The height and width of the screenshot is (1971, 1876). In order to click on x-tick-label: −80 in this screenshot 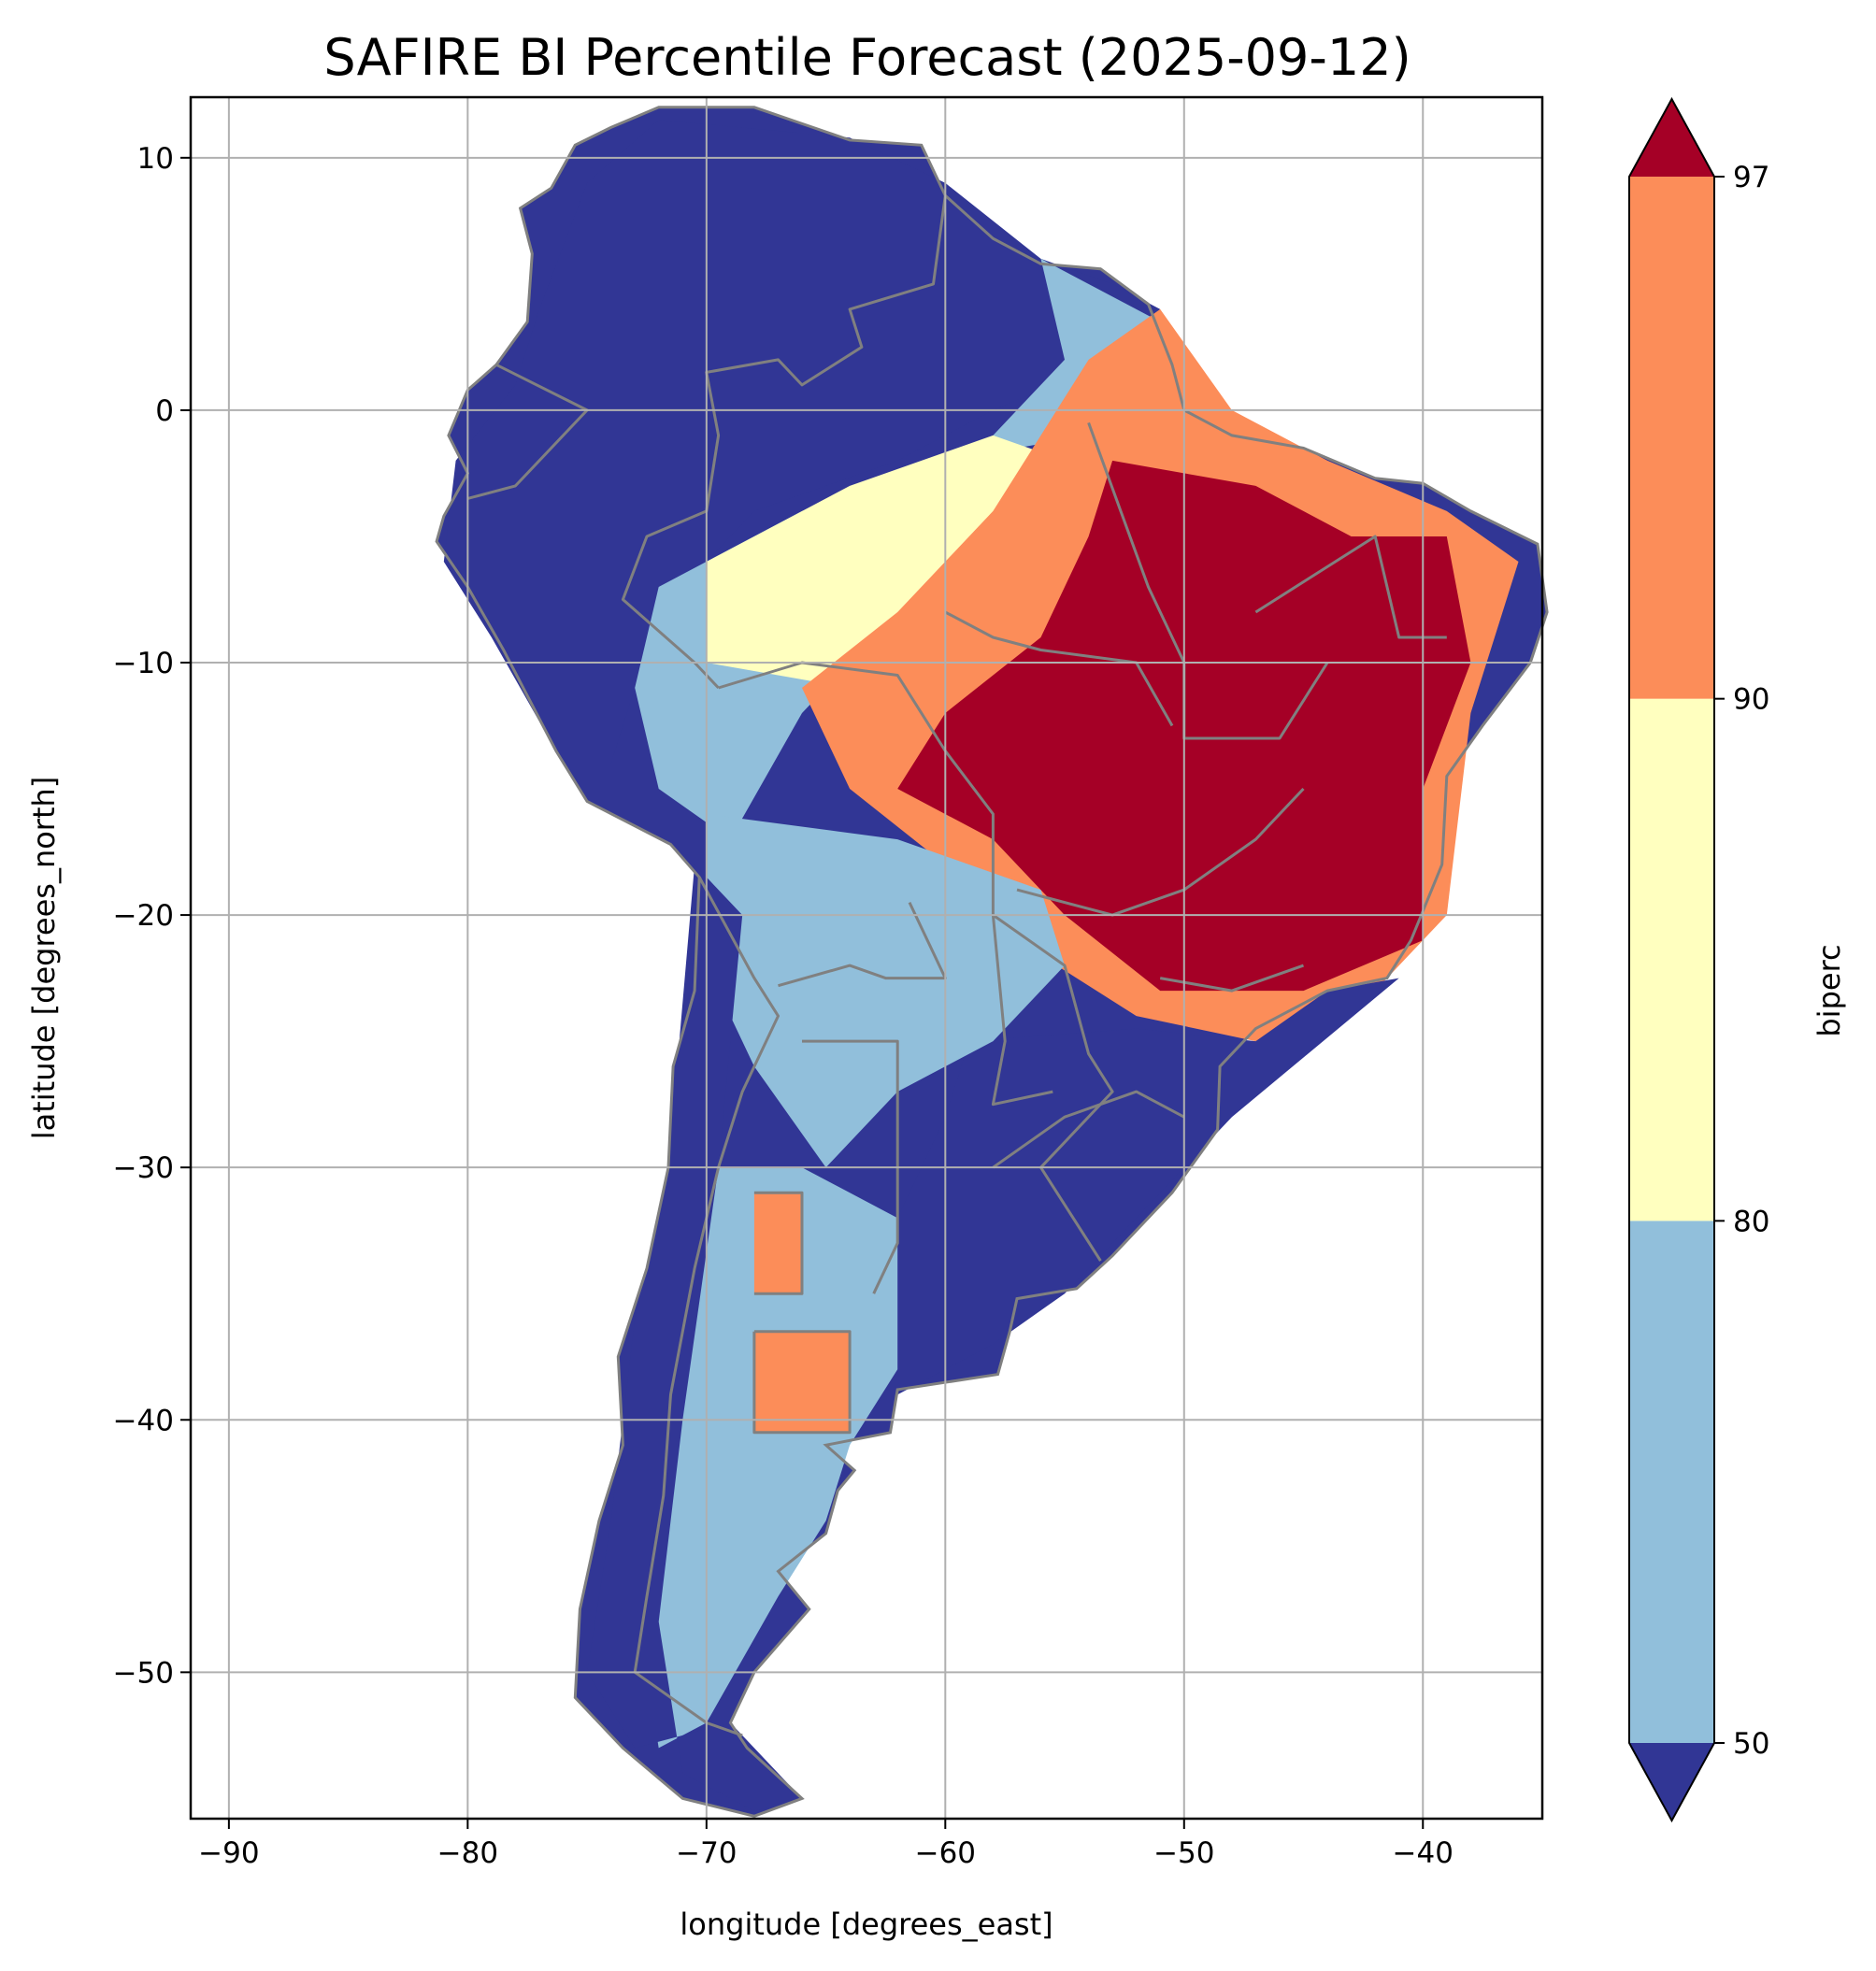, I will do `click(468, 1853)`.